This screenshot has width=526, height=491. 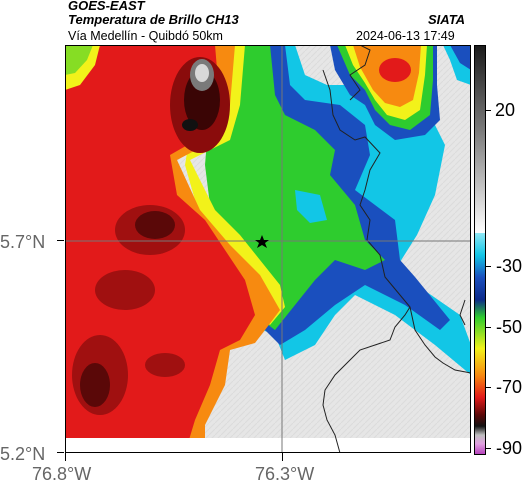 What do you see at coordinates (505, 110) in the screenshot?
I see `colorbar-tick-20: 20` at bounding box center [505, 110].